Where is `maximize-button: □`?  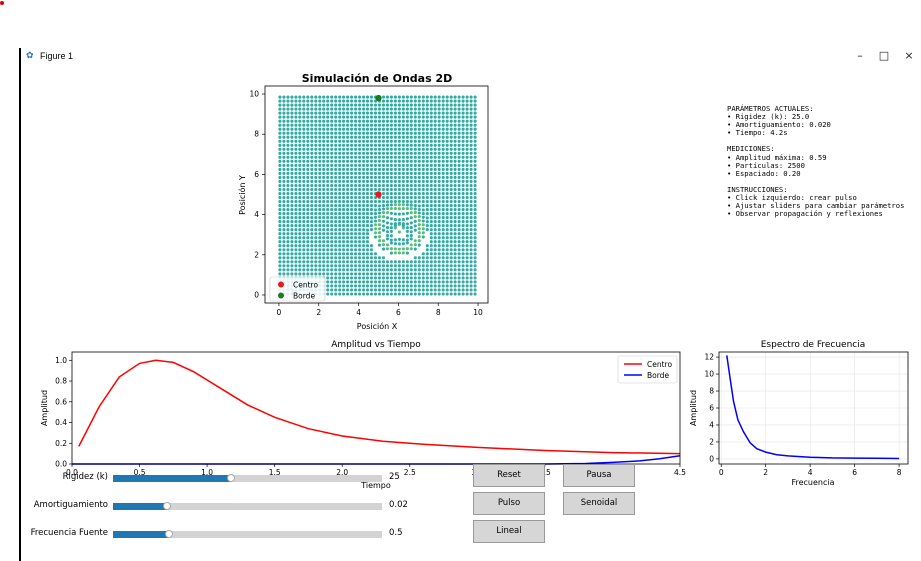
maximize-button: □ is located at coordinates (884, 55).